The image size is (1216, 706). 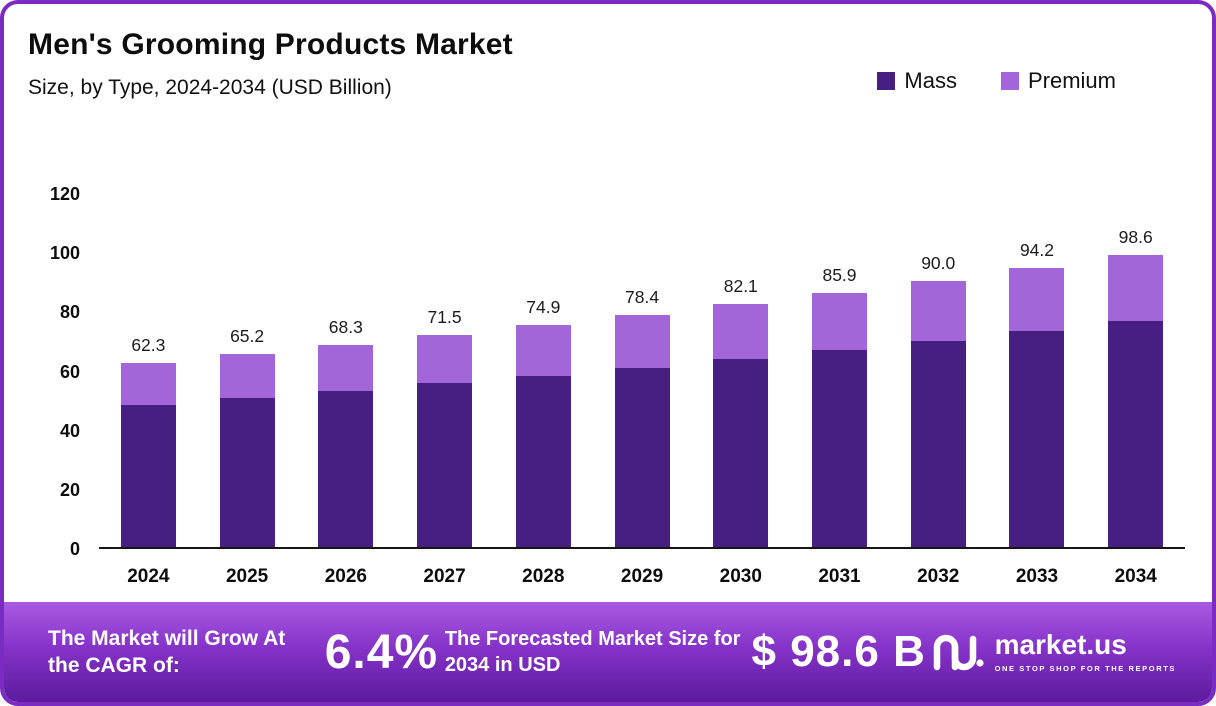 I want to click on legend-label: Mass, so click(x=930, y=80).